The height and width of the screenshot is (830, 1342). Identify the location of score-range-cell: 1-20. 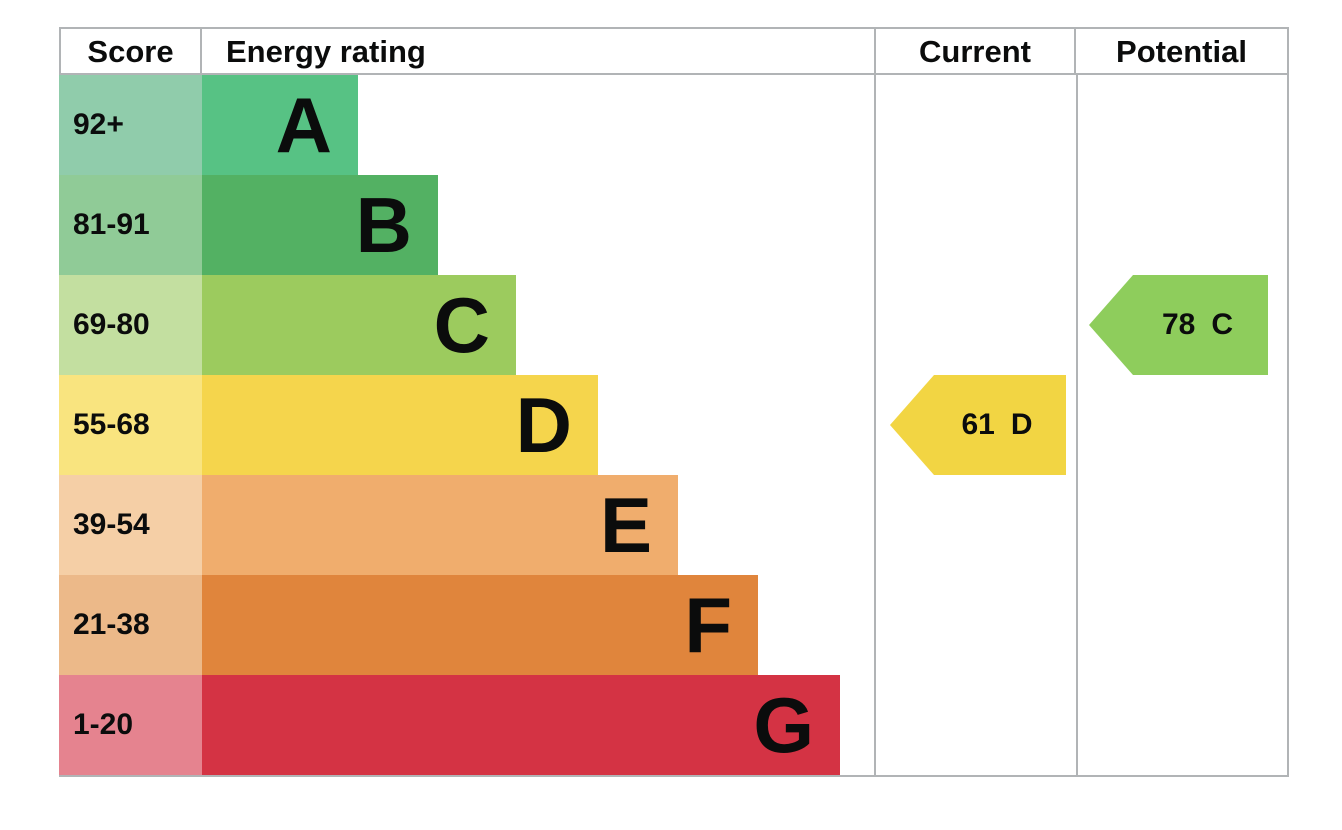
(130, 725).